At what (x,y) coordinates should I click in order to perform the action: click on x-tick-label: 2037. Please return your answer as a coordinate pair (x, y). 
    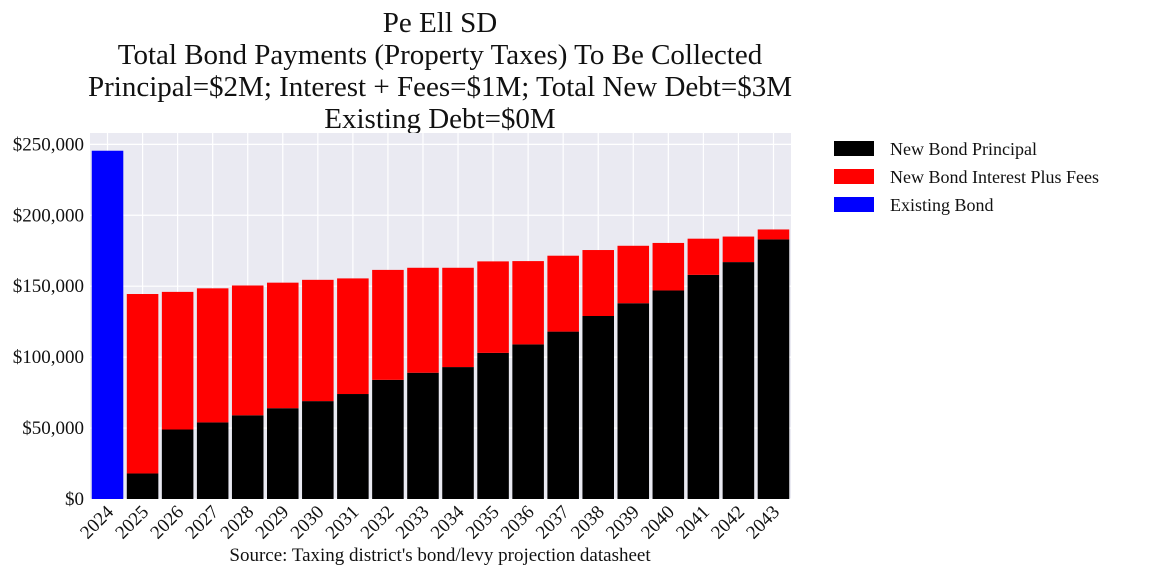
    Looking at the image, I should click on (553, 523).